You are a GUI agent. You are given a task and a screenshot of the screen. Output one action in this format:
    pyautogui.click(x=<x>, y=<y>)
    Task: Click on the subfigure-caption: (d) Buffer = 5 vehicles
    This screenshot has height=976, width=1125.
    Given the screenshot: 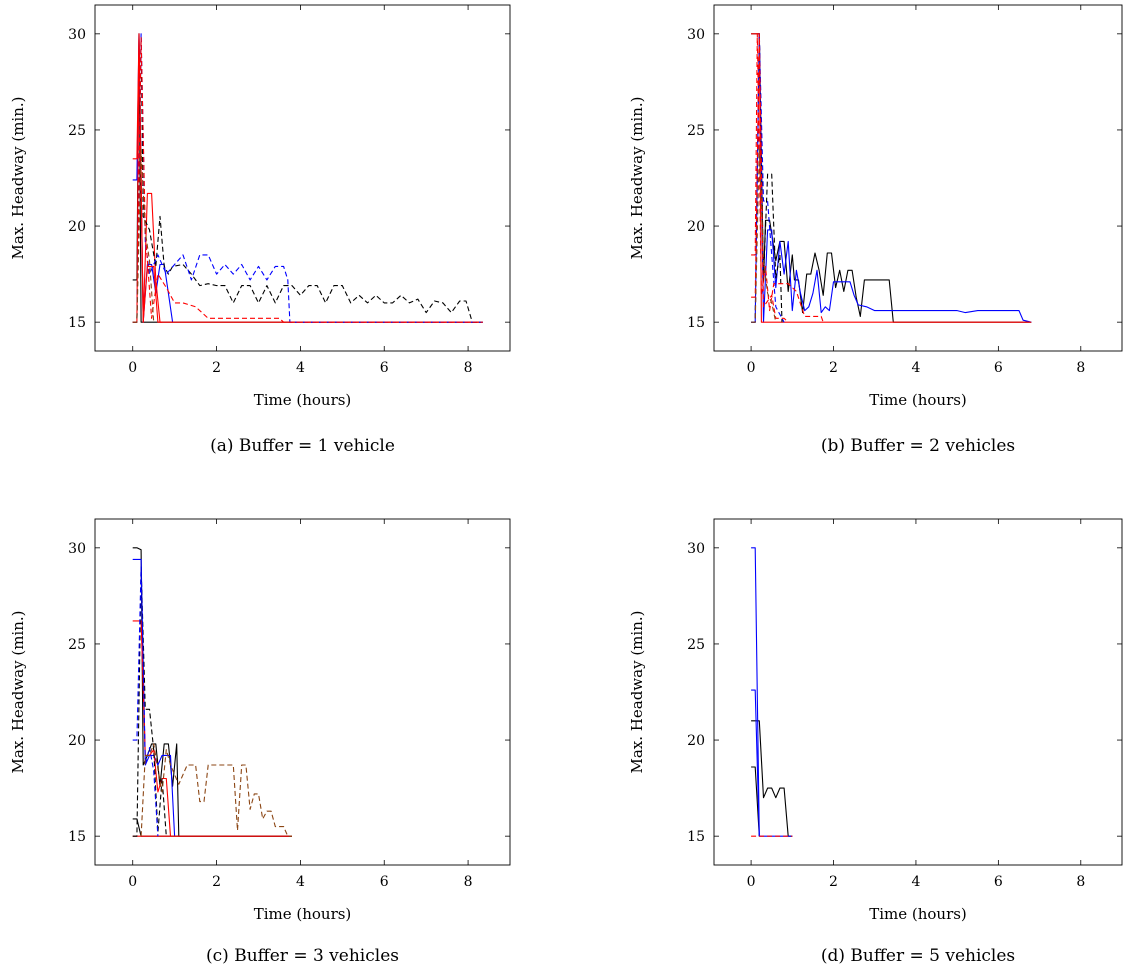 What is the action you would take?
    pyautogui.click(x=918, y=956)
    